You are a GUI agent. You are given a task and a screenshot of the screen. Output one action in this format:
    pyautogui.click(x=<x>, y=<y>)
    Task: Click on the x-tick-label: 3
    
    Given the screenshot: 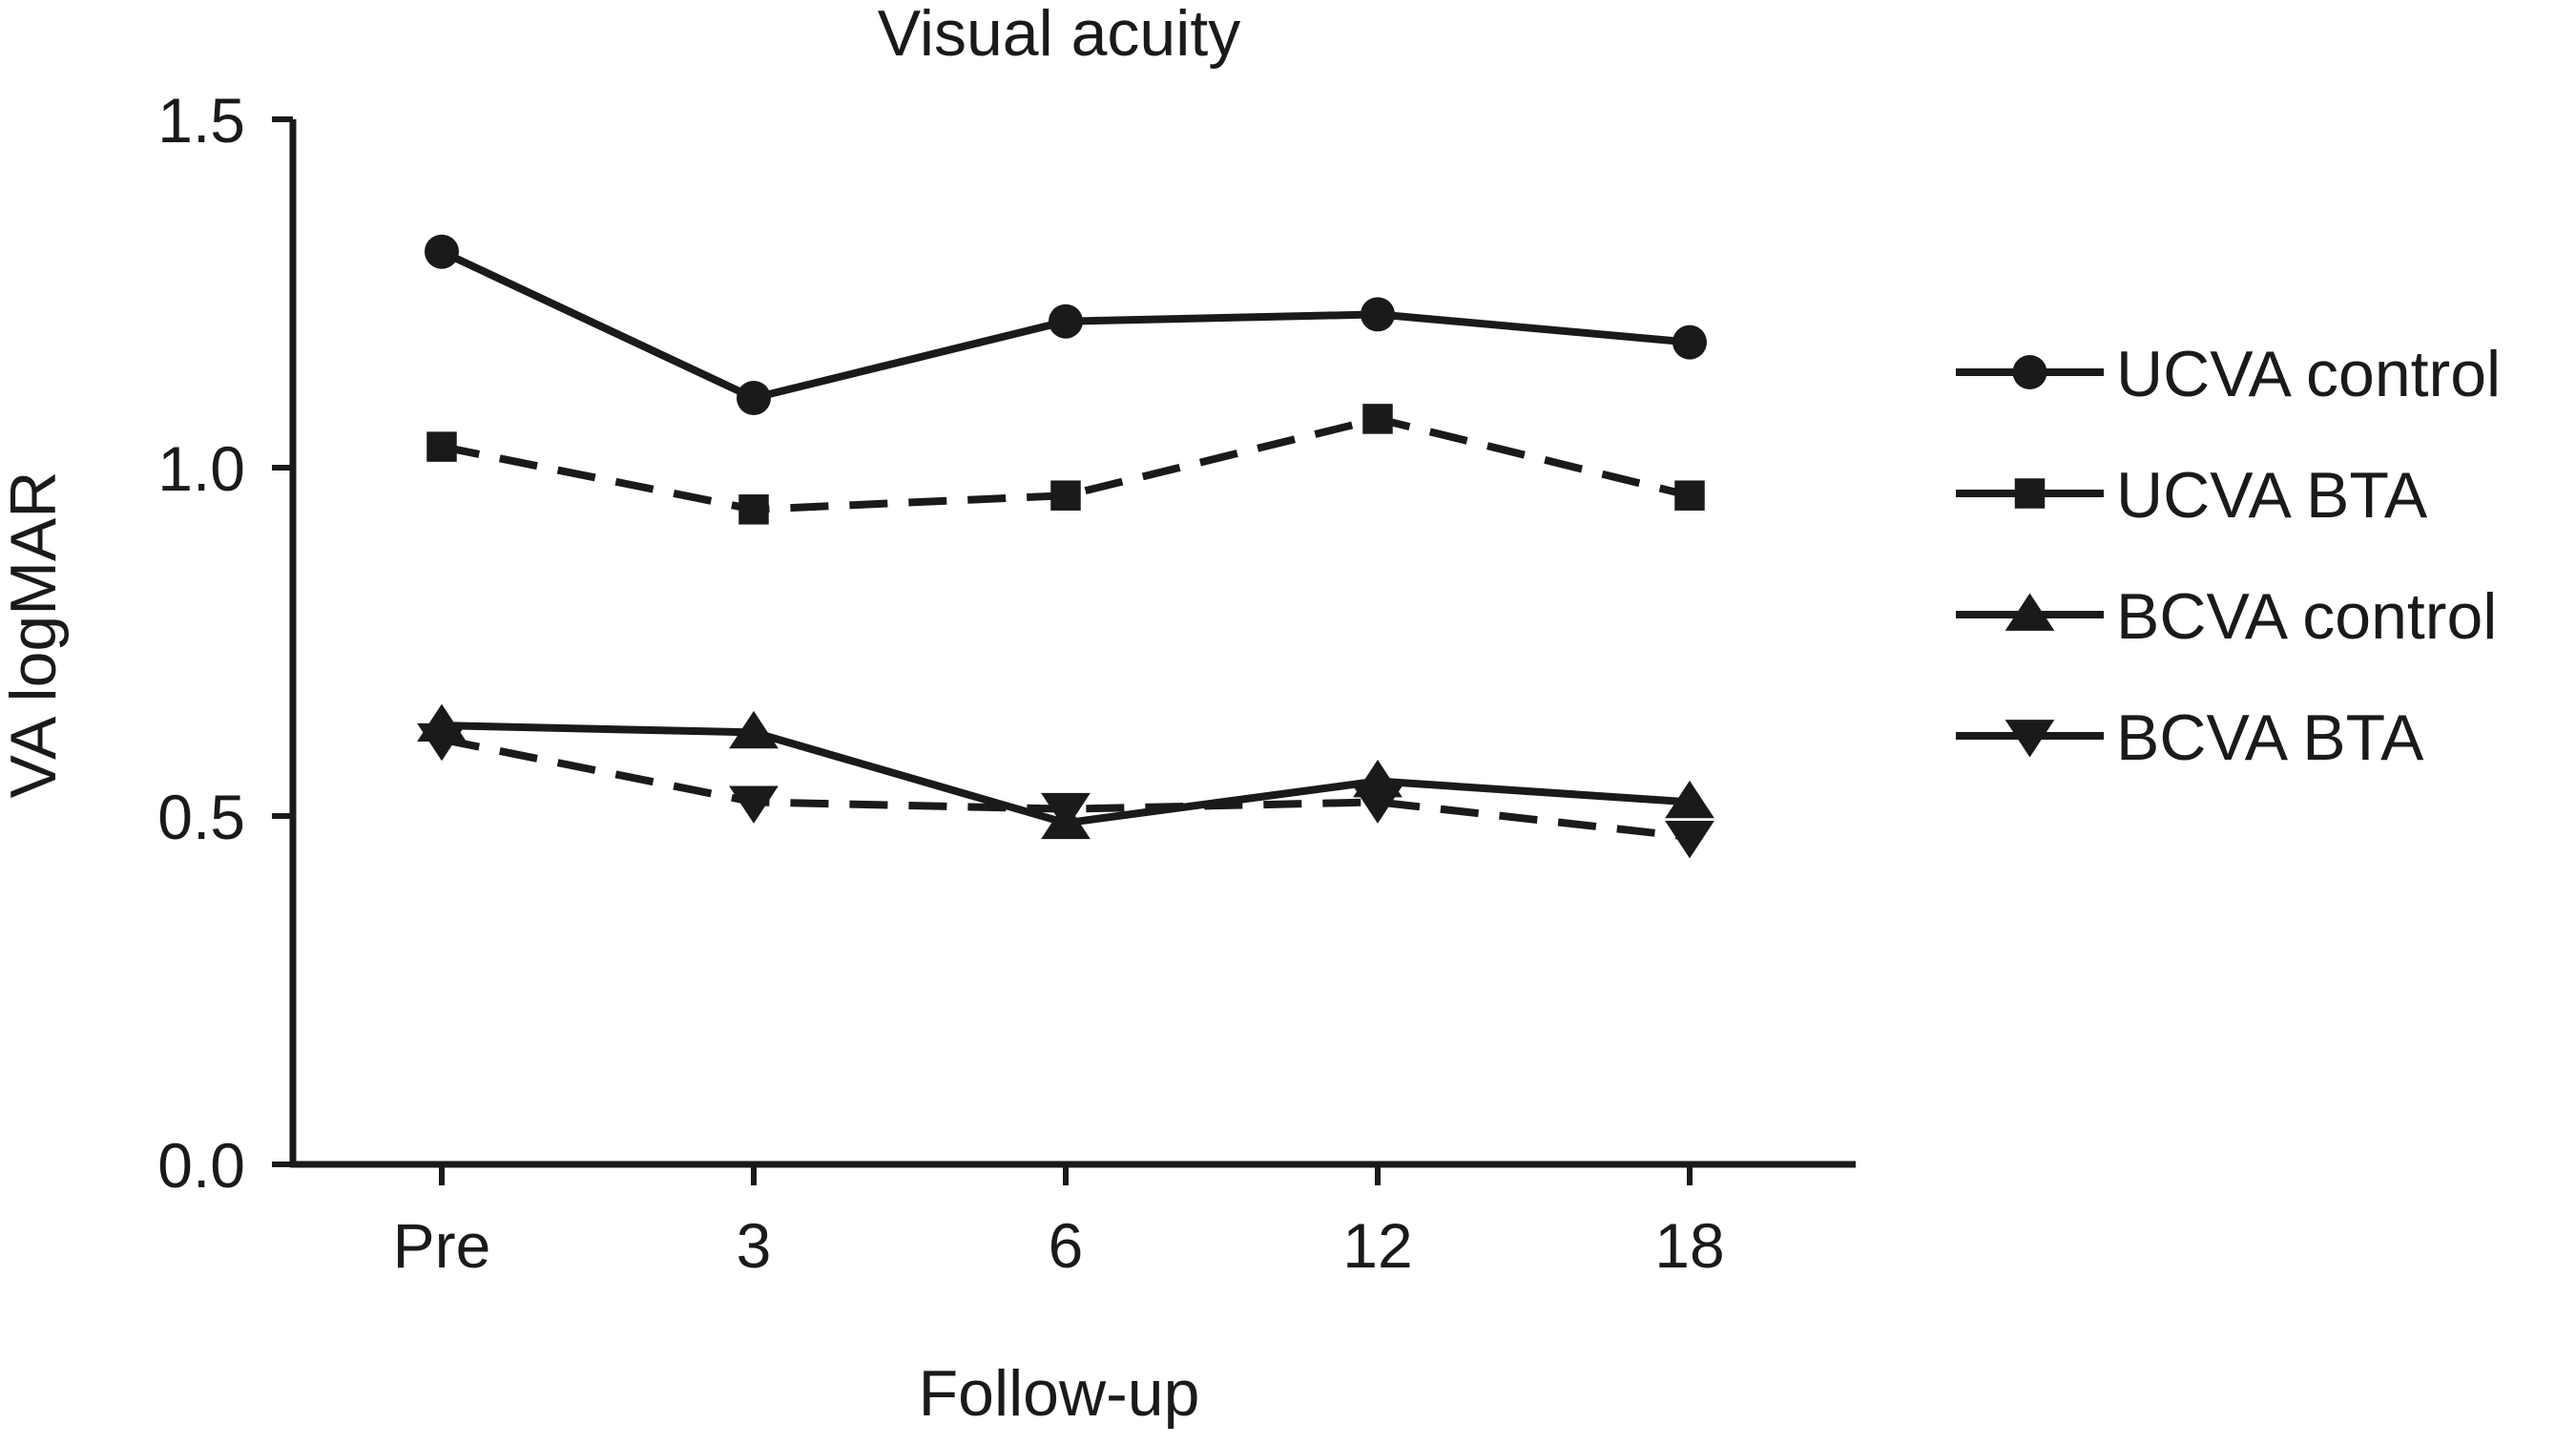 What is the action you would take?
    pyautogui.click(x=754, y=1245)
    